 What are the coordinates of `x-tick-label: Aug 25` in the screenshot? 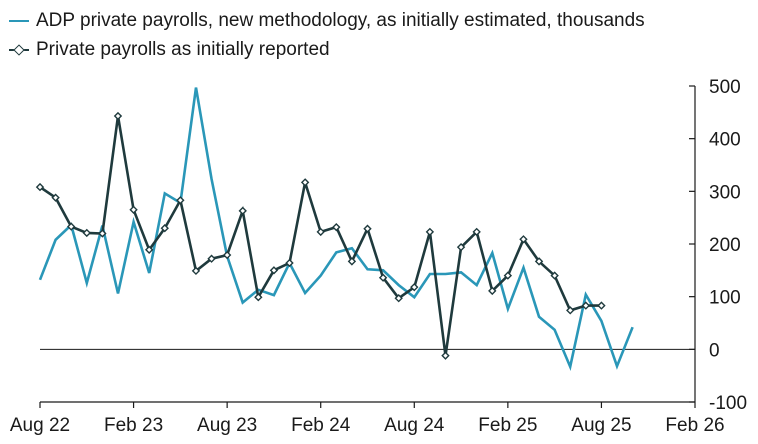 It's located at (601, 425).